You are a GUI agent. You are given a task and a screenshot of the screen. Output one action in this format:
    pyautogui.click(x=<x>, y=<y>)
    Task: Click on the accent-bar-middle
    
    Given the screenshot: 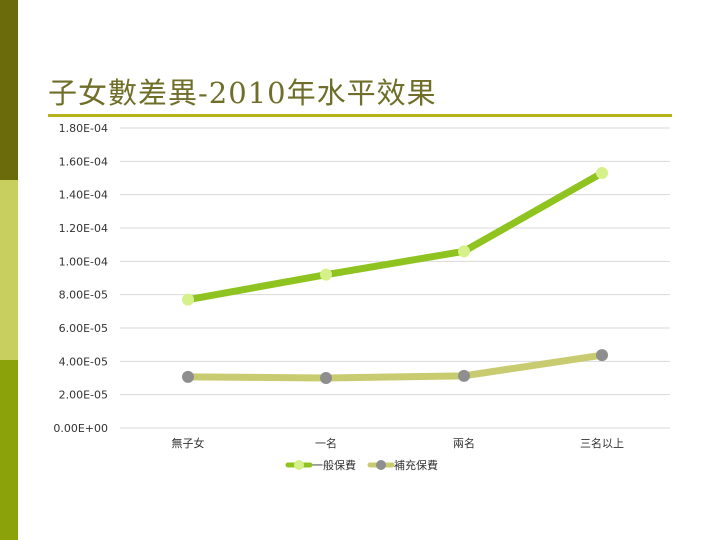 What is the action you would take?
    pyautogui.click(x=9, y=270)
    